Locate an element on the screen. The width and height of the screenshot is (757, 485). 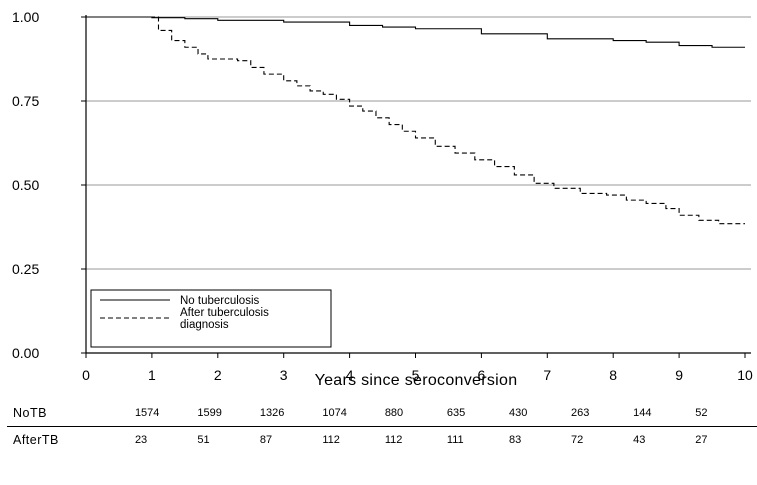
risk-table-cell: 83 is located at coordinates (515, 440).